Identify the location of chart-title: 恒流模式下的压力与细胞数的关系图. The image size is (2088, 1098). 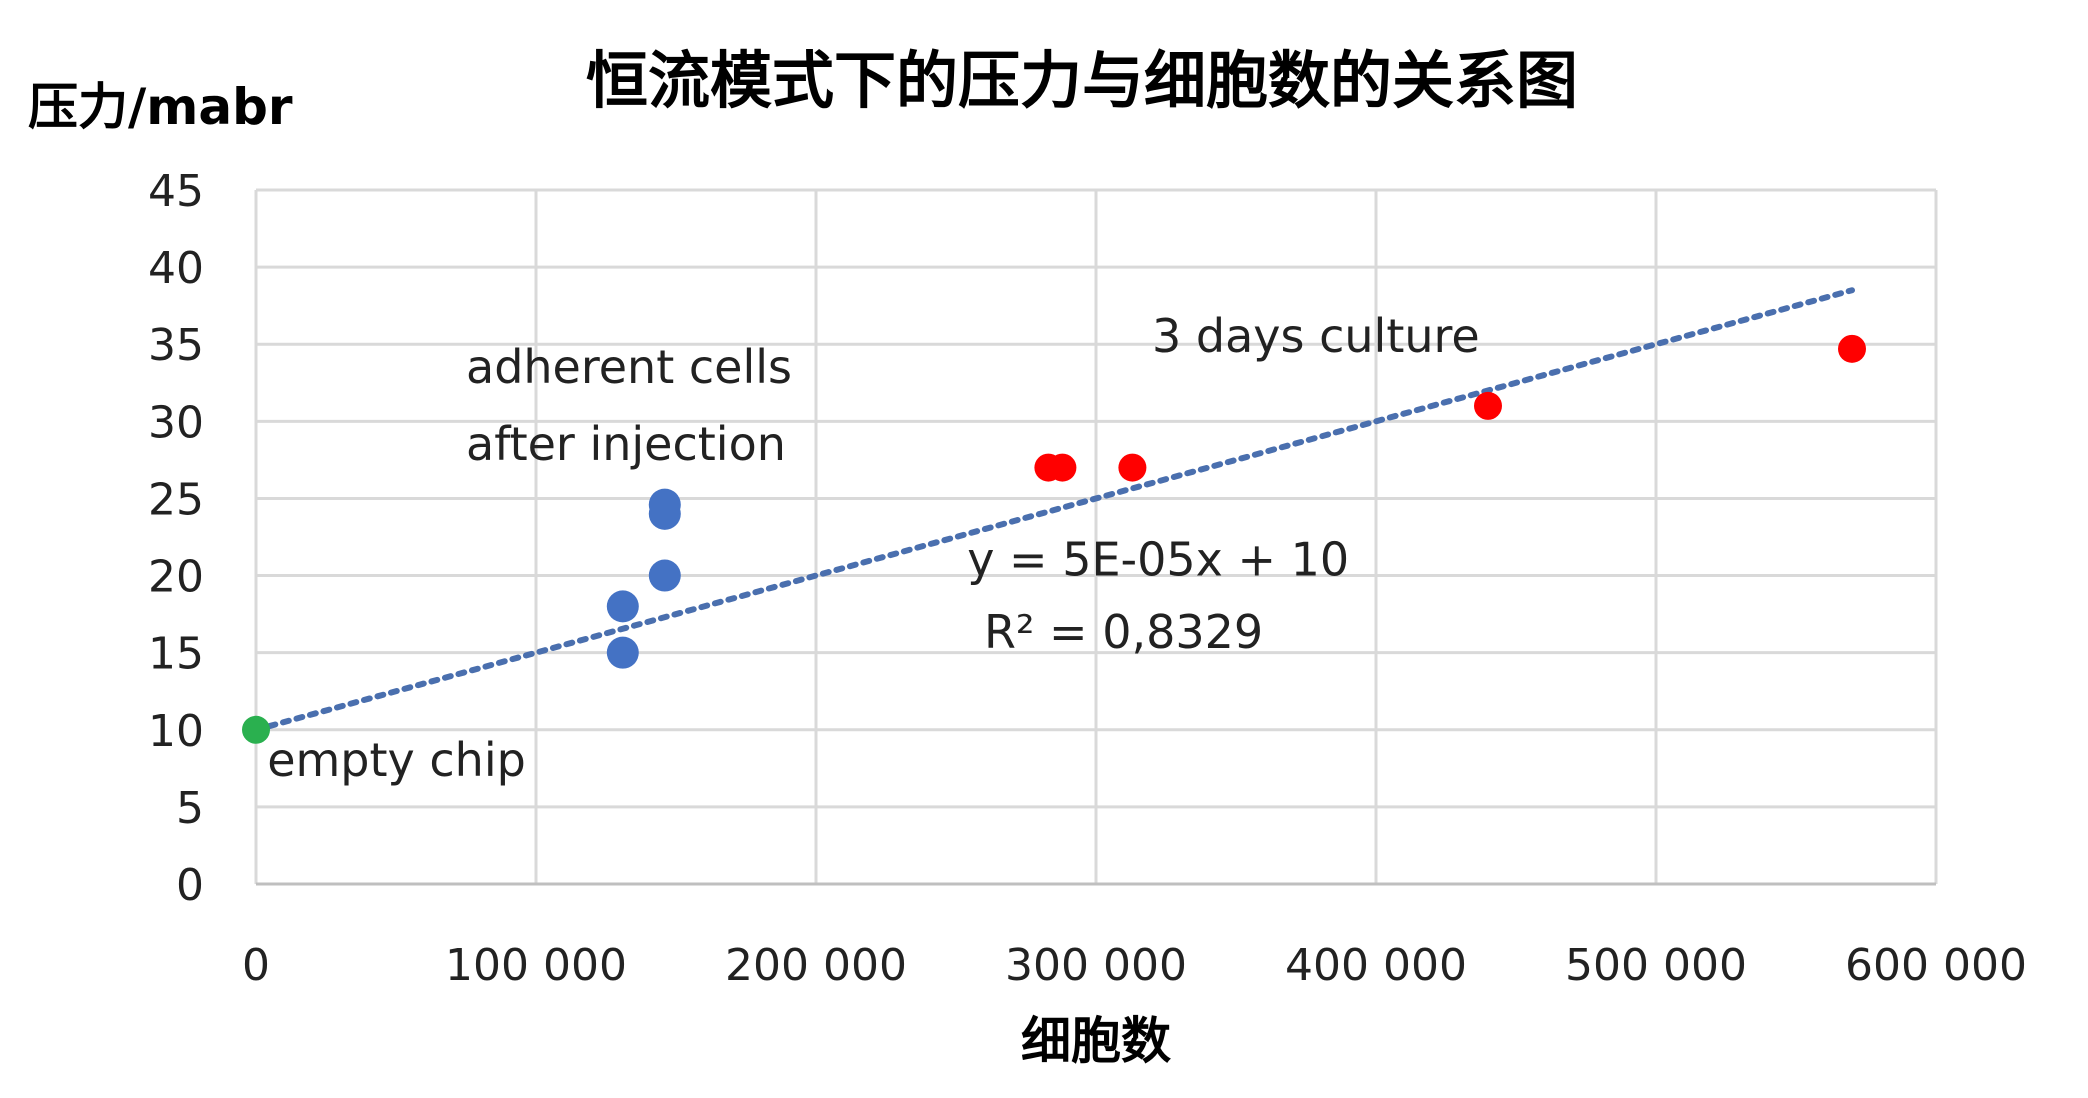
(1082, 80).